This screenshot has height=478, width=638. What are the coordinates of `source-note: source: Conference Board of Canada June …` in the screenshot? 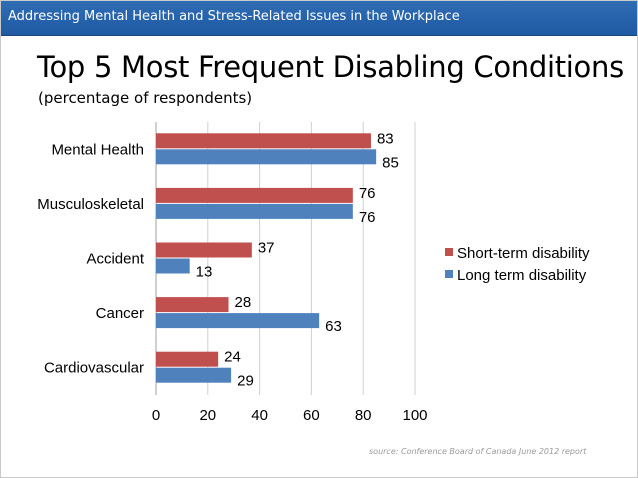 It's located at (478, 451).